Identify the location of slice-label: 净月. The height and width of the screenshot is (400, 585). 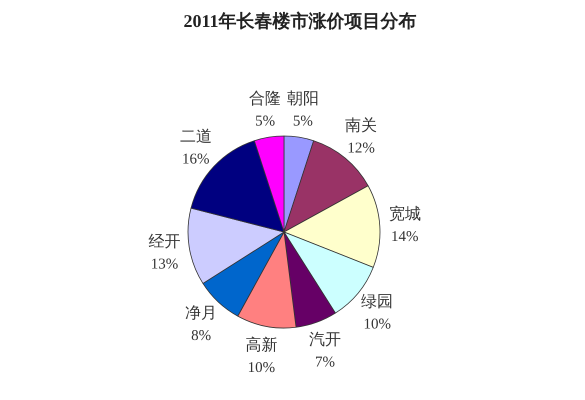
(201, 313).